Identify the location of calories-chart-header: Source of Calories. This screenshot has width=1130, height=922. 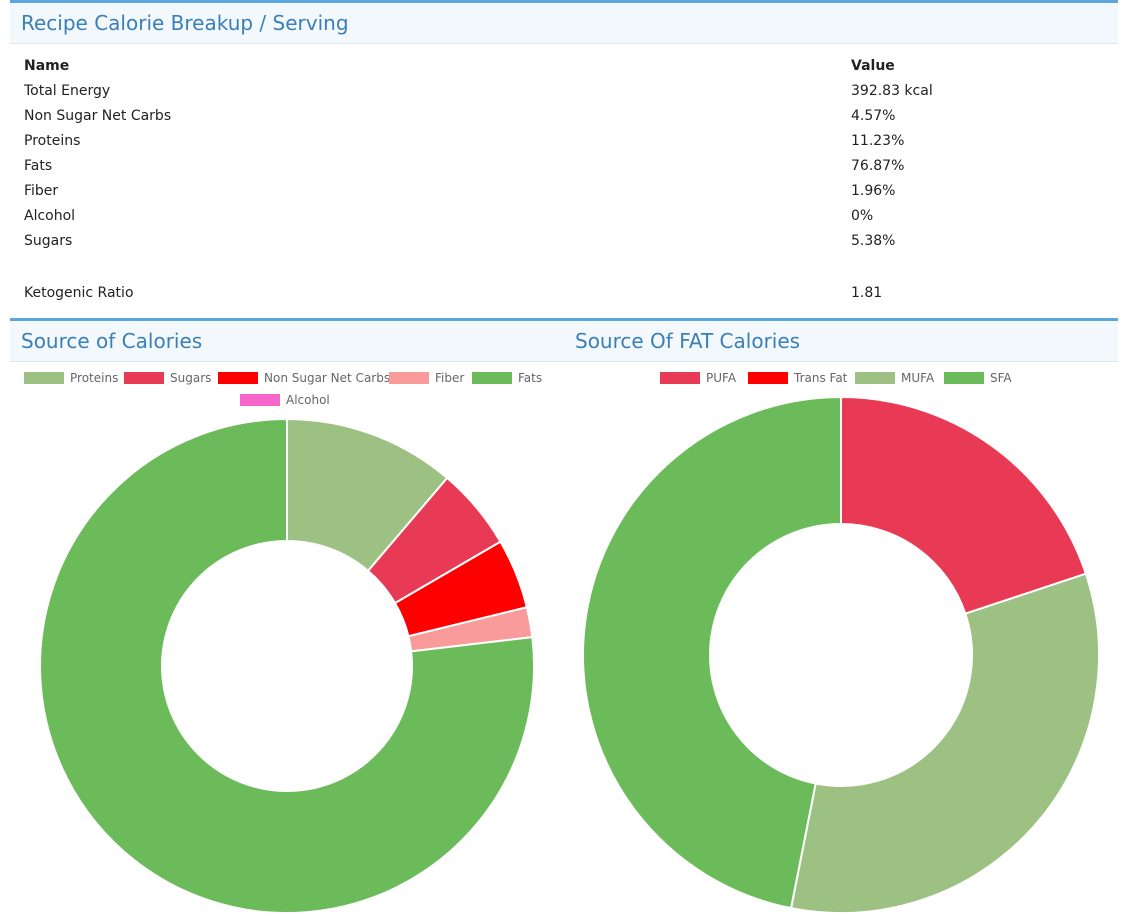
(287, 340).